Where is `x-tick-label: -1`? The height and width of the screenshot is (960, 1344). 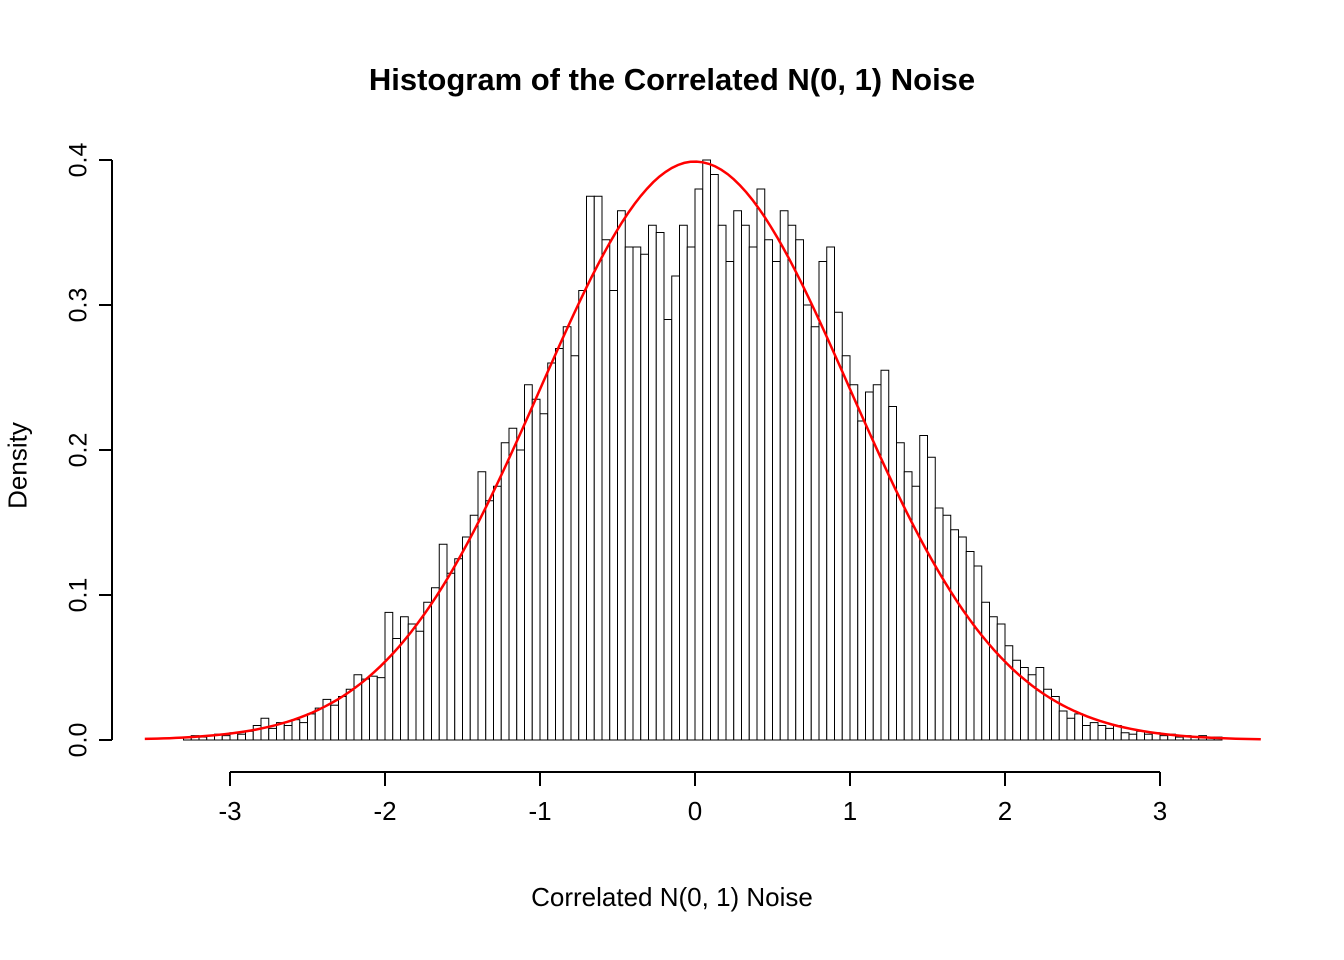
x-tick-label: -1 is located at coordinates (539, 811).